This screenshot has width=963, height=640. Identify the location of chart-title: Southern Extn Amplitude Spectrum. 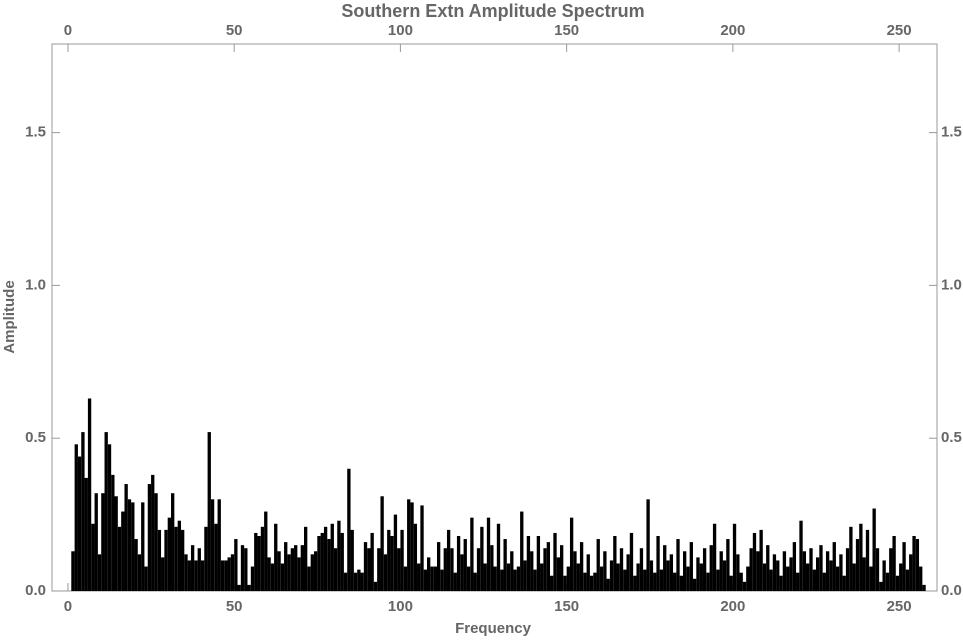
(492, 11).